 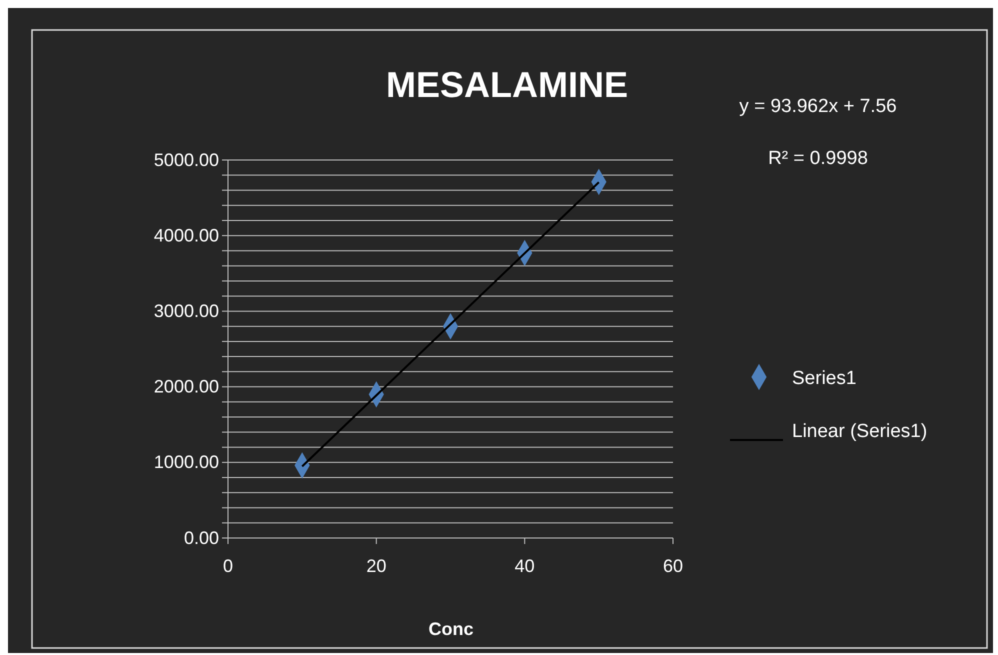 What do you see at coordinates (818, 158) in the screenshot?
I see `text: R² = 0.9998` at bounding box center [818, 158].